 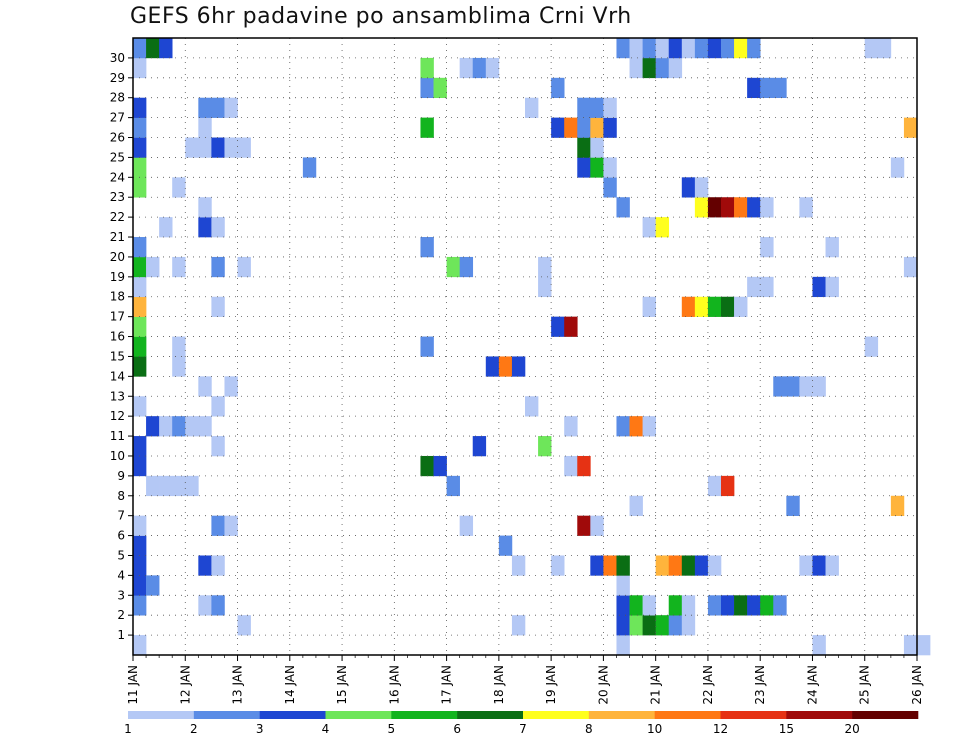 I want to click on y-tick-label: 14, so click(x=117, y=376).